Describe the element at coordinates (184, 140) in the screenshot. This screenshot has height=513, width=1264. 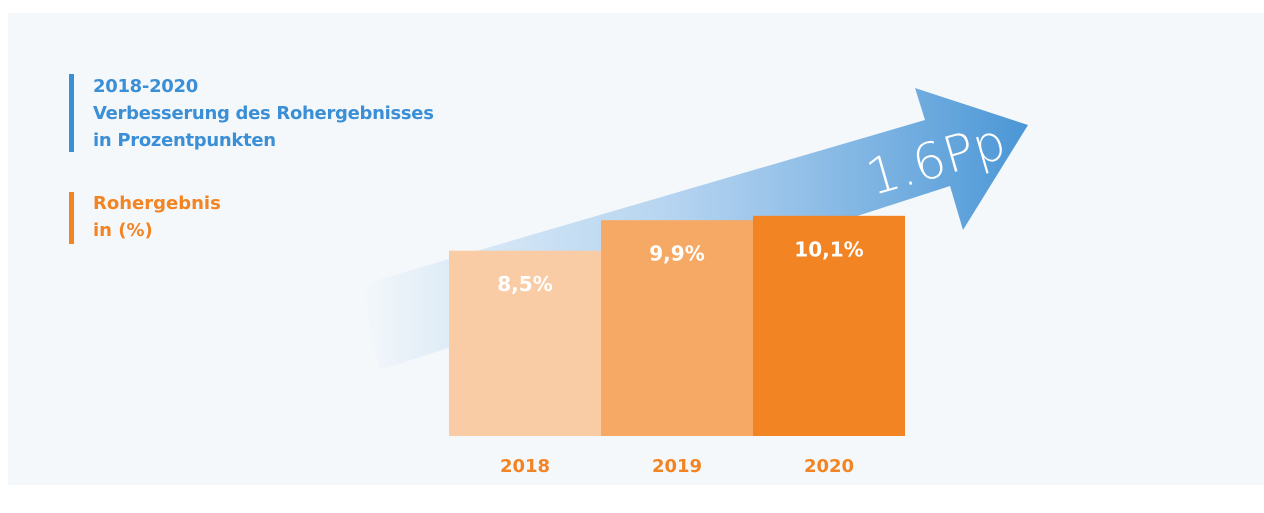
I see `legend-title: in Prozentpunkten` at that location.